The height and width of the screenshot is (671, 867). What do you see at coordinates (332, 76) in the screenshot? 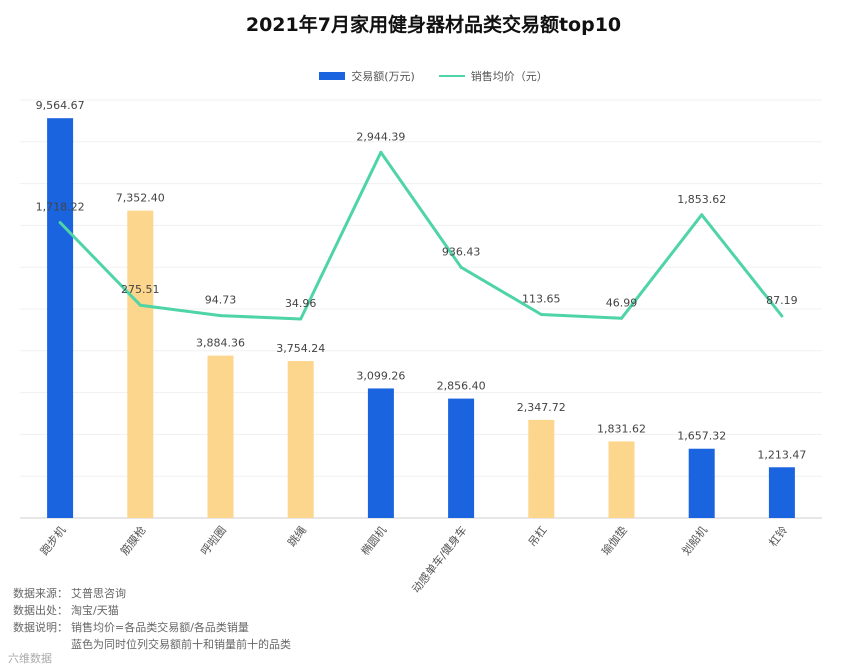
I see `legend-swatch-bar` at bounding box center [332, 76].